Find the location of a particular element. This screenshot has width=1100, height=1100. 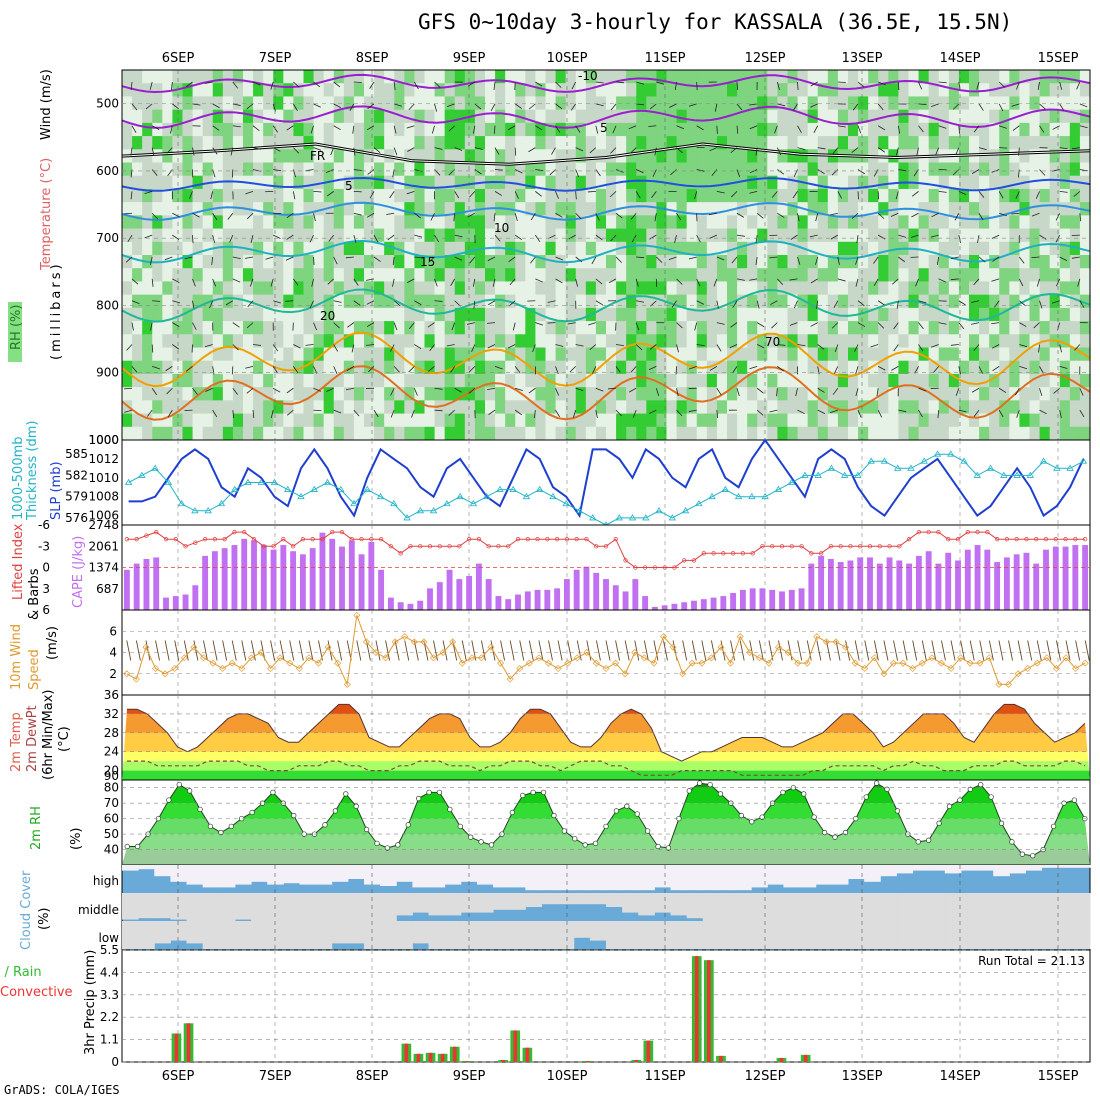

bottom-date-label: 12SEP is located at coordinates (765, 1076).